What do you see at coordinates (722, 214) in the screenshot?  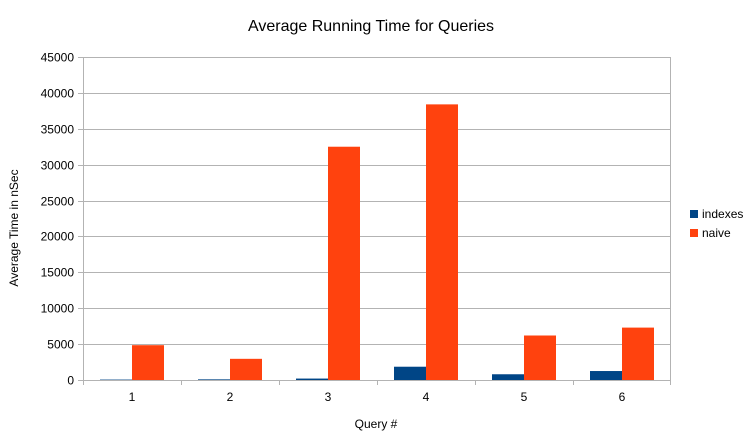 I see `legend-label-indexes: indexes` at bounding box center [722, 214].